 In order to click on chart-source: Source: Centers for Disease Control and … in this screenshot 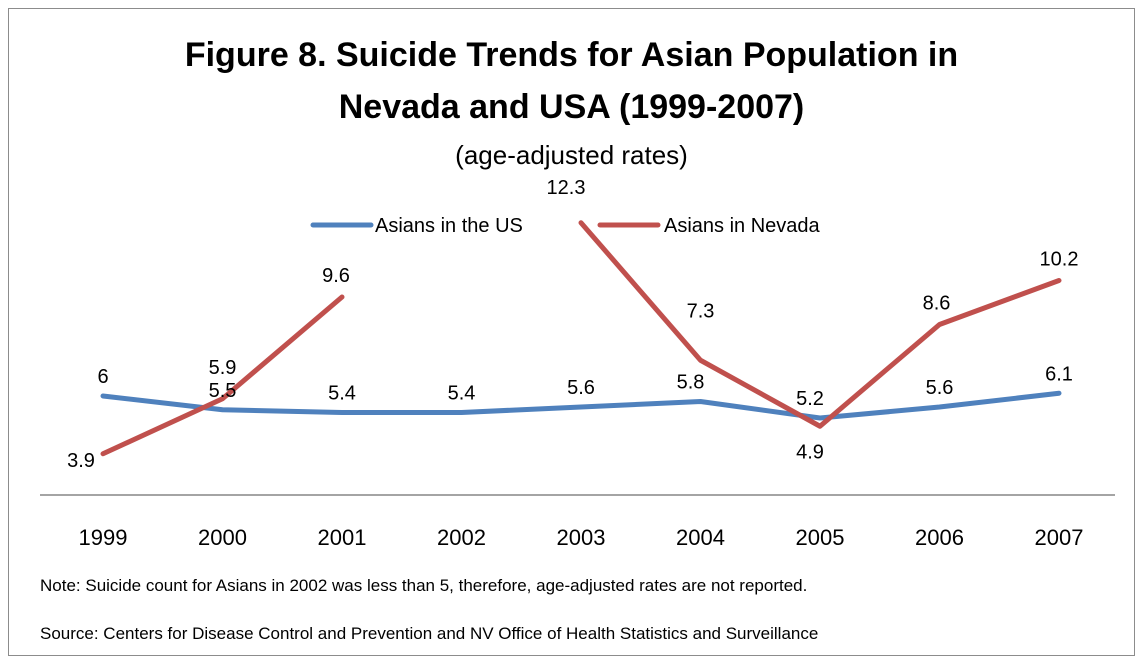, I will do `click(429, 633)`.